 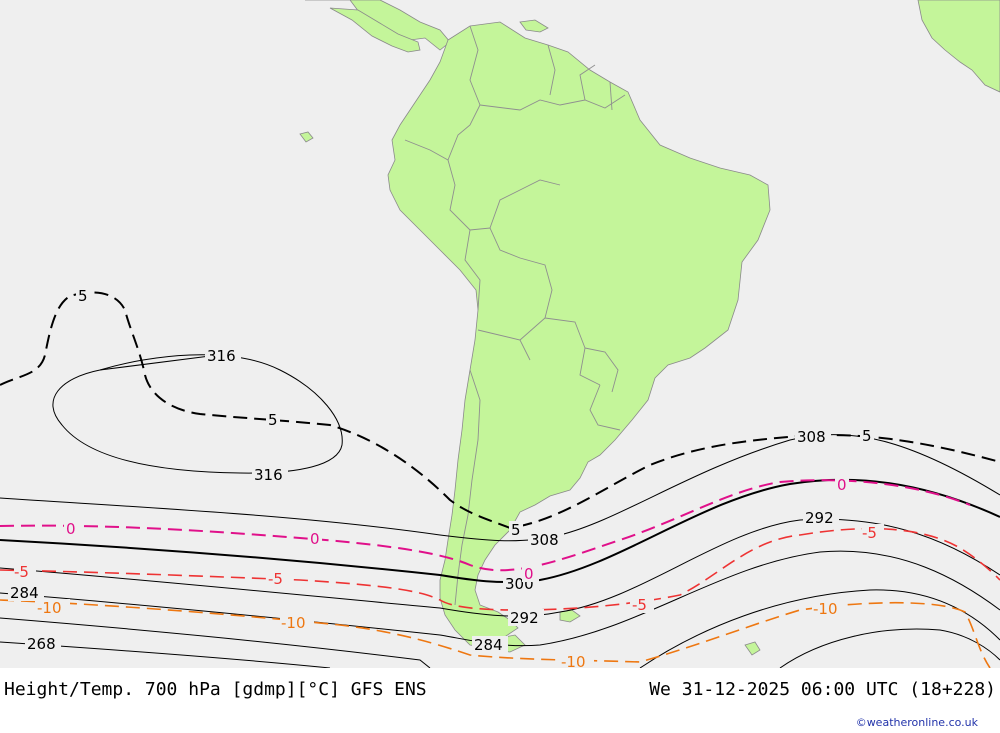 What do you see at coordinates (49, 608) in the screenshot?
I see `label-tm10-a: -10` at bounding box center [49, 608].